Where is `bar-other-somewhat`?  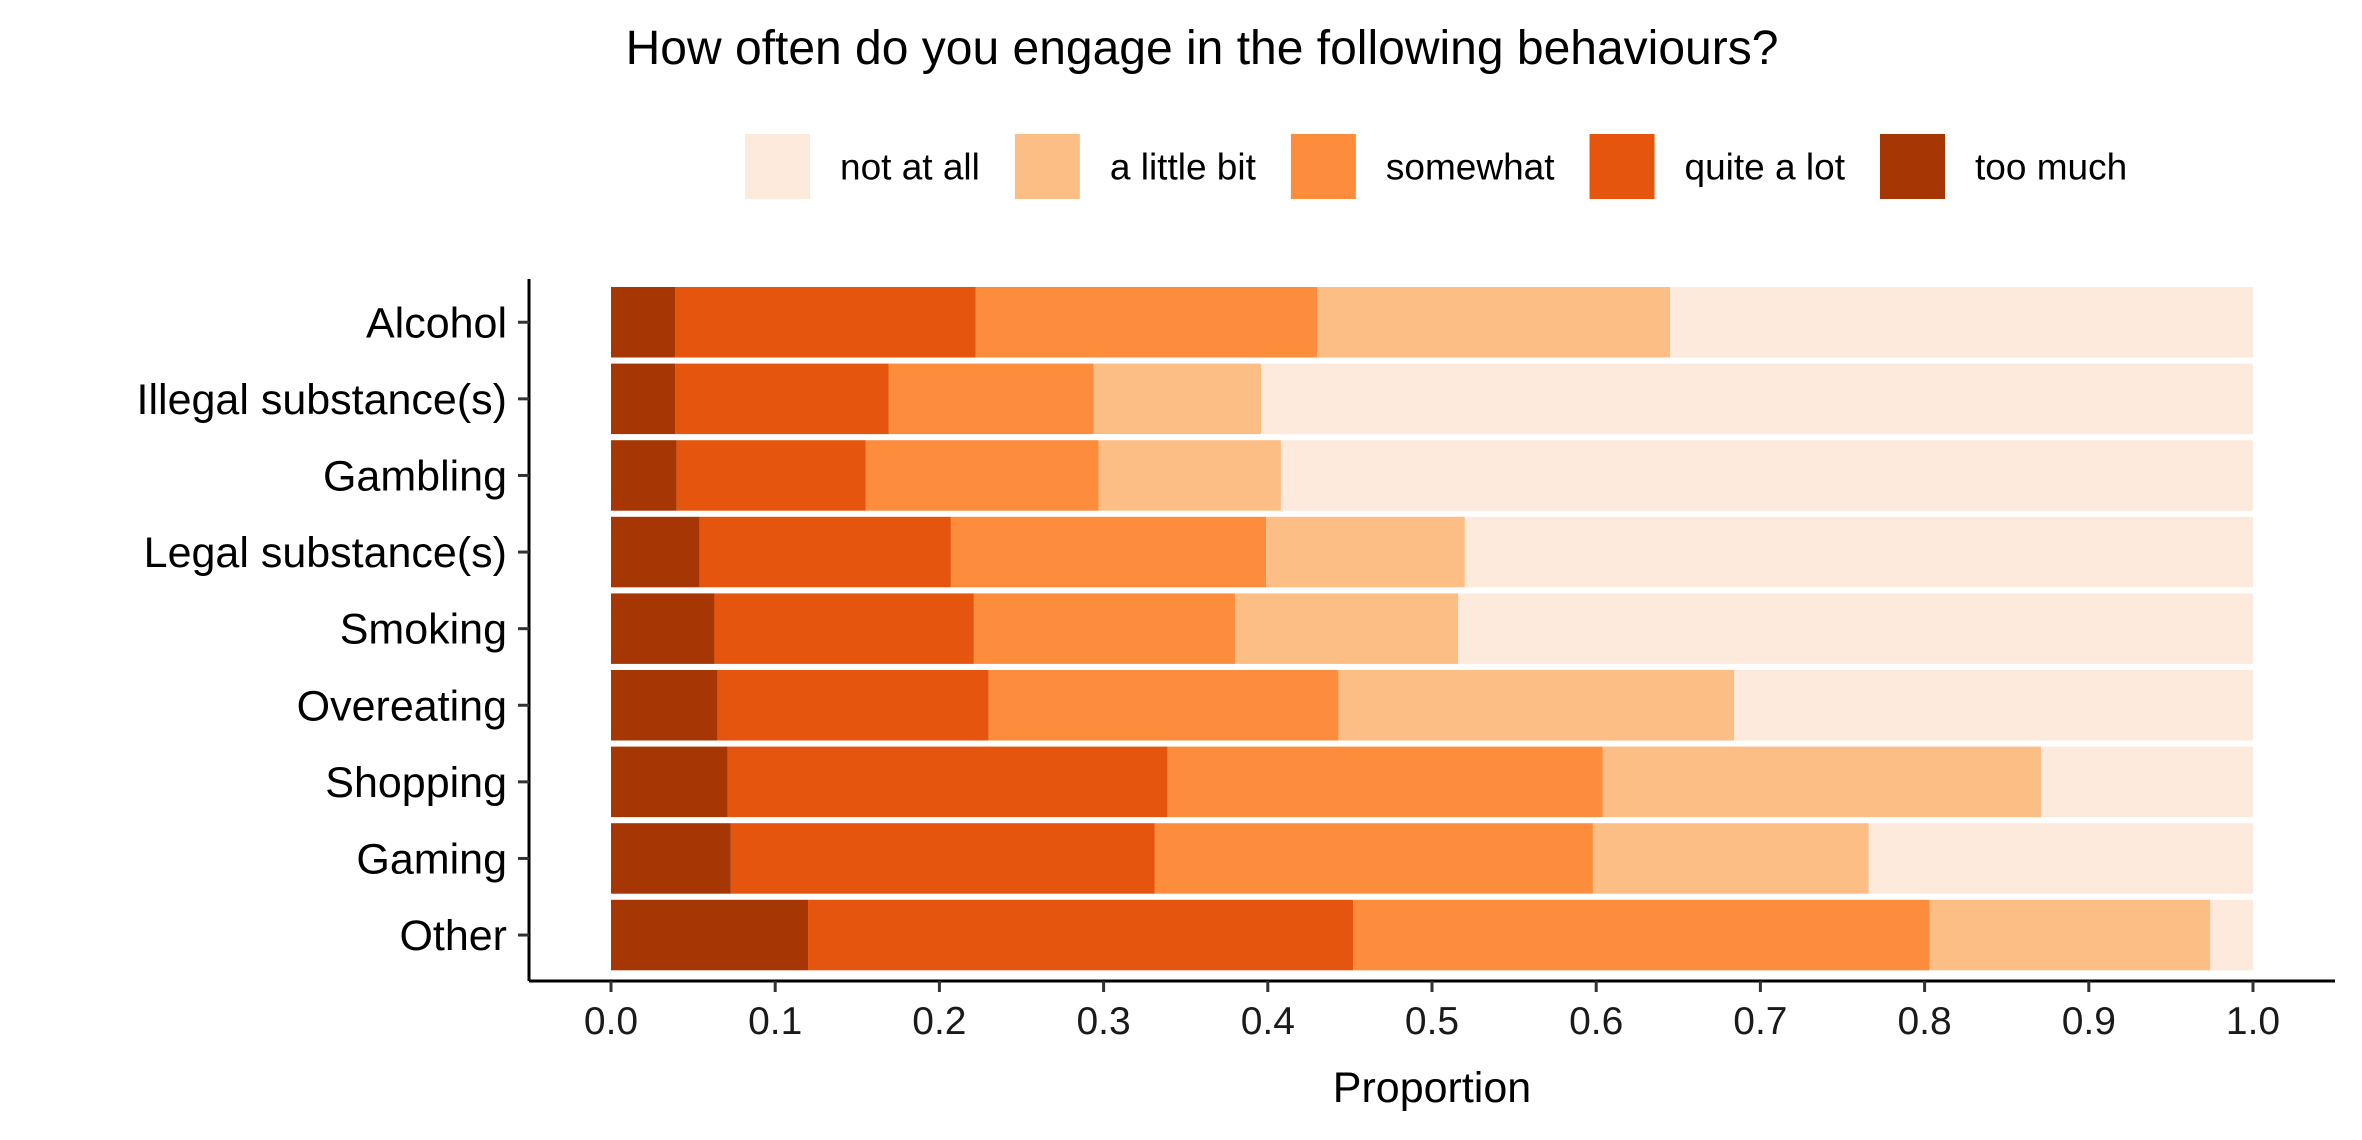
bar-other-somewhat is located at coordinates (1641, 935).